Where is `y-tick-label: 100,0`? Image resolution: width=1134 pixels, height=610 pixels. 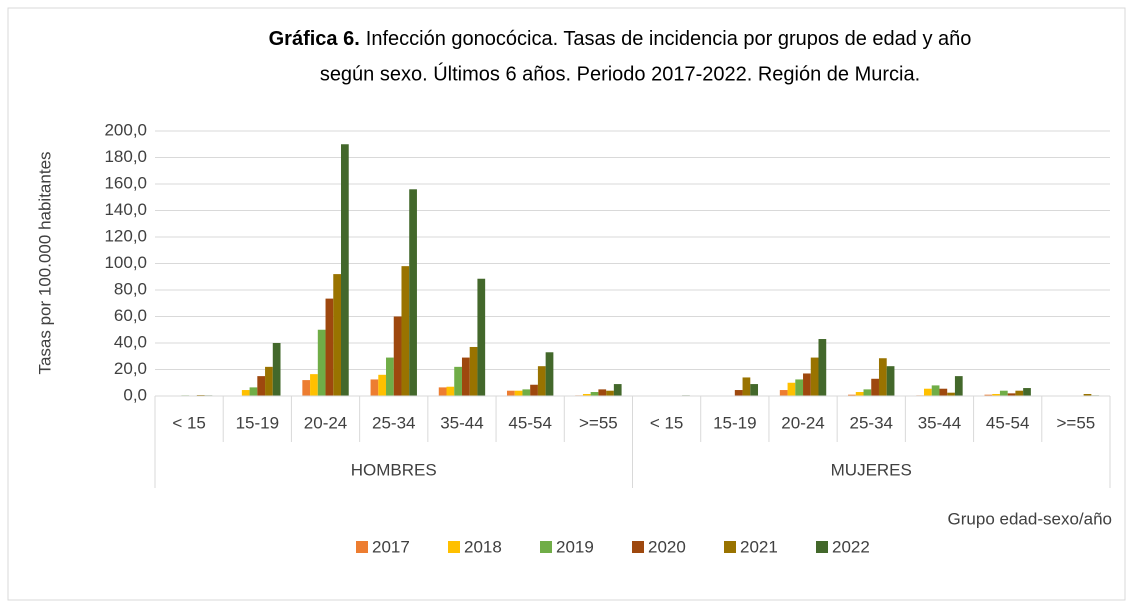
y-tick-label: 100,0 is located at coordinates (125, 262).